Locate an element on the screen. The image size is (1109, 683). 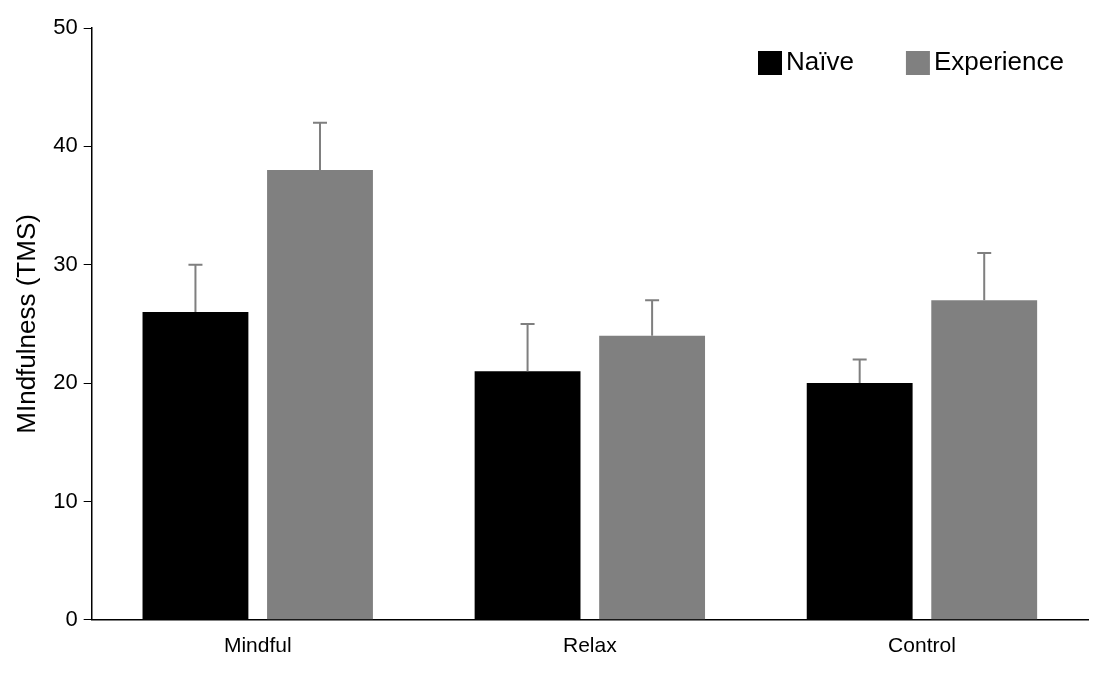
y-tick-label: 20 is located at coordinates (65, 382).